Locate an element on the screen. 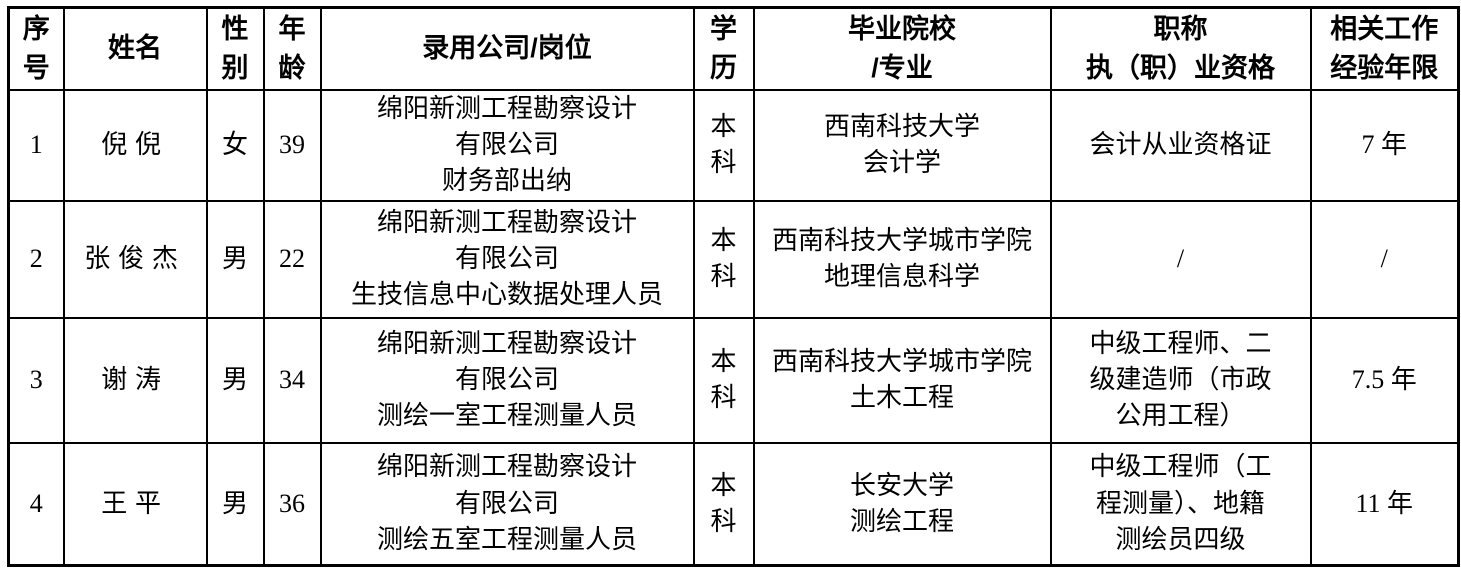 The width and height of the screenshot is (1461, 571). cell-no: 4 is located at coordinates (36, 504).